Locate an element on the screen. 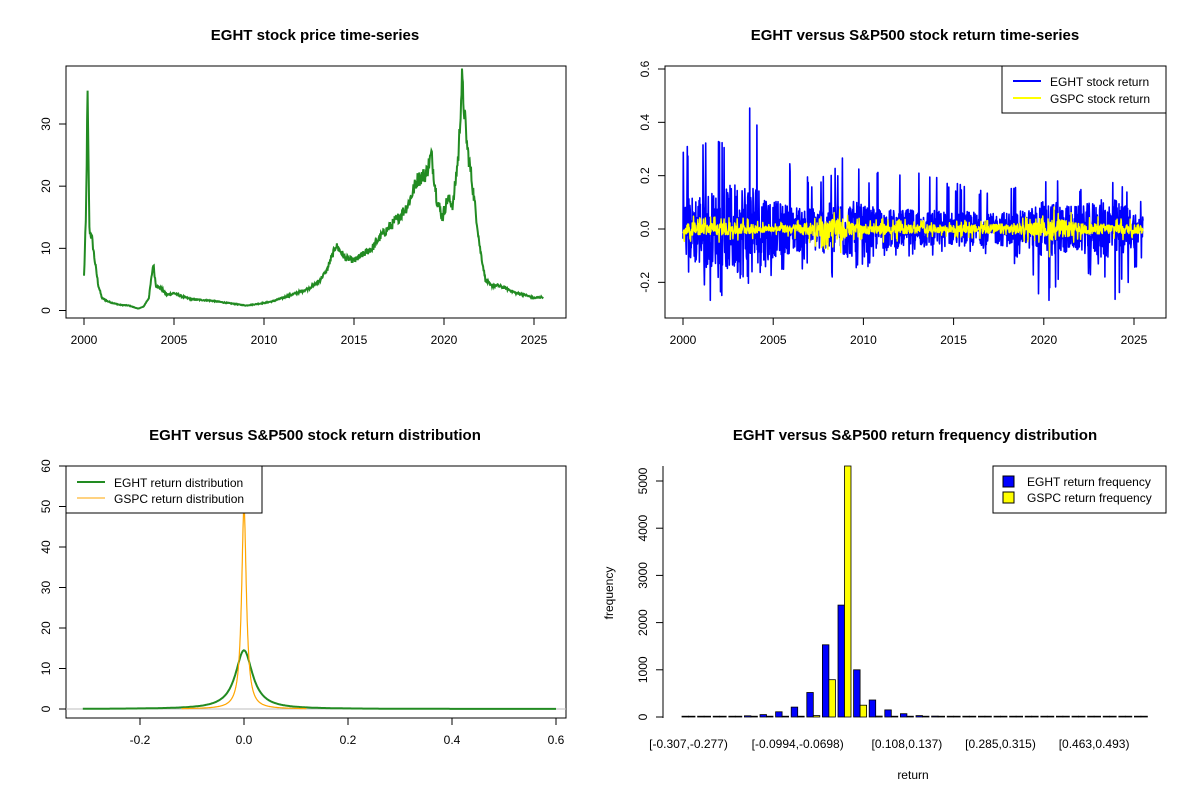 This screenshot has width=1200, height=800. y-tick-label: 20 is located at coordinates (46, 186).